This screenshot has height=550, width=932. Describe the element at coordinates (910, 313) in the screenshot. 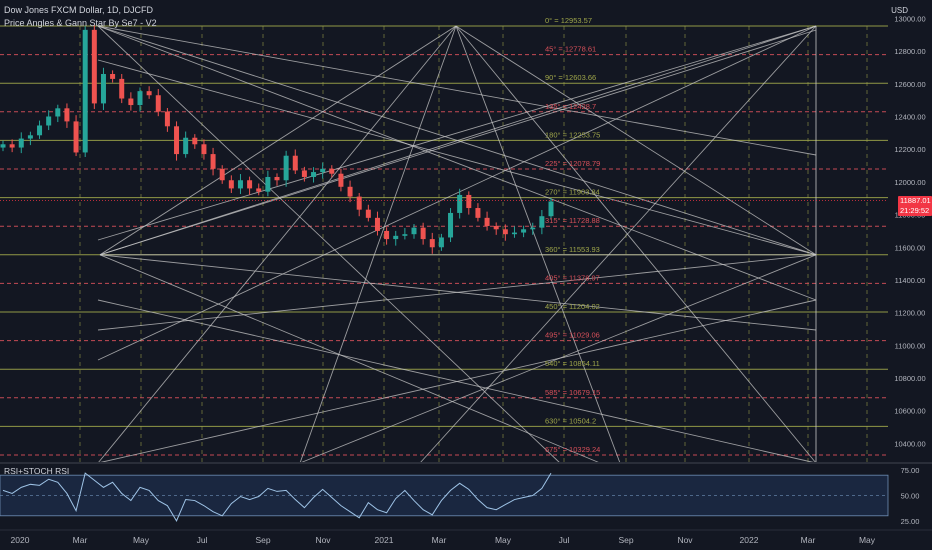

I see `y-tick-label: 11200.00` at that location.